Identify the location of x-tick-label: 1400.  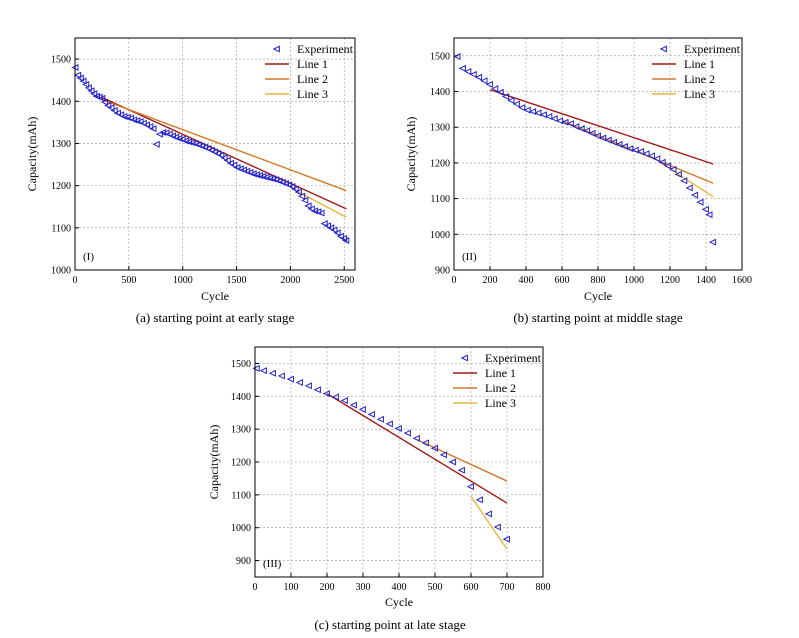
(706, 280).